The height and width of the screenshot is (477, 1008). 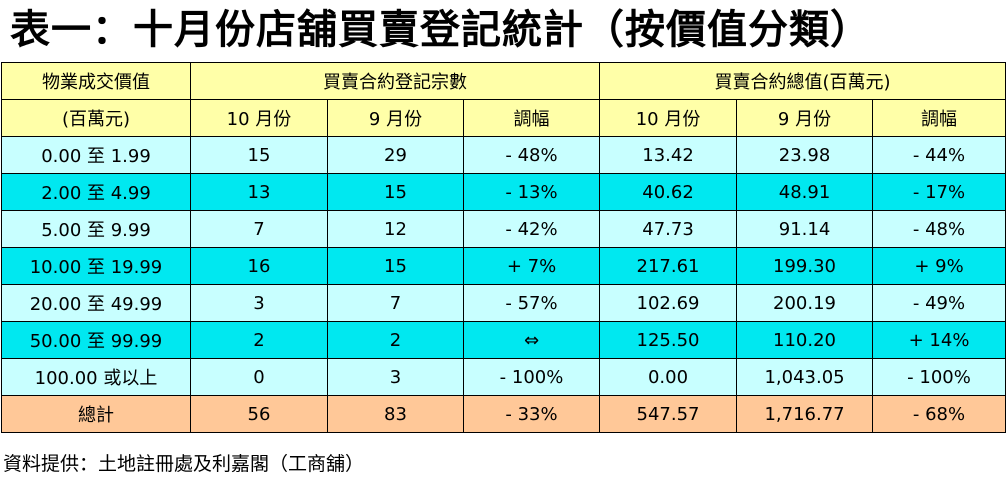 I want to click on value-oct-cell: 47.73, so click(x=668, y=229).